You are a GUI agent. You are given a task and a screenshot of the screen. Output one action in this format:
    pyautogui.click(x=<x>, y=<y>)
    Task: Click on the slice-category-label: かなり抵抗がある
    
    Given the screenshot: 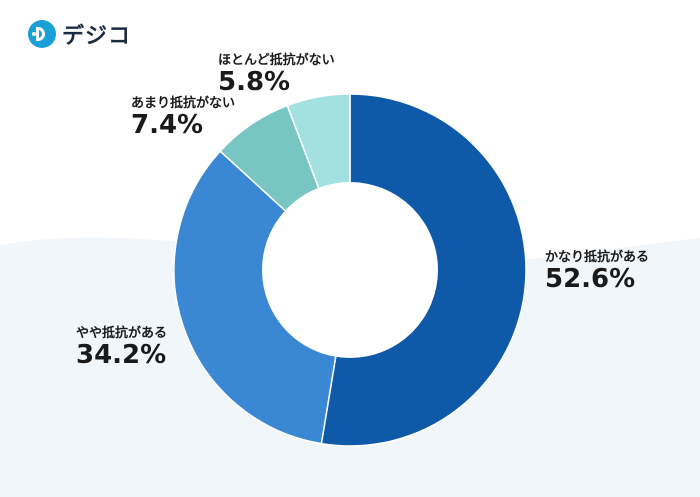 What is the action you would take?
    pyautogui.click(x=597, y=257)
    